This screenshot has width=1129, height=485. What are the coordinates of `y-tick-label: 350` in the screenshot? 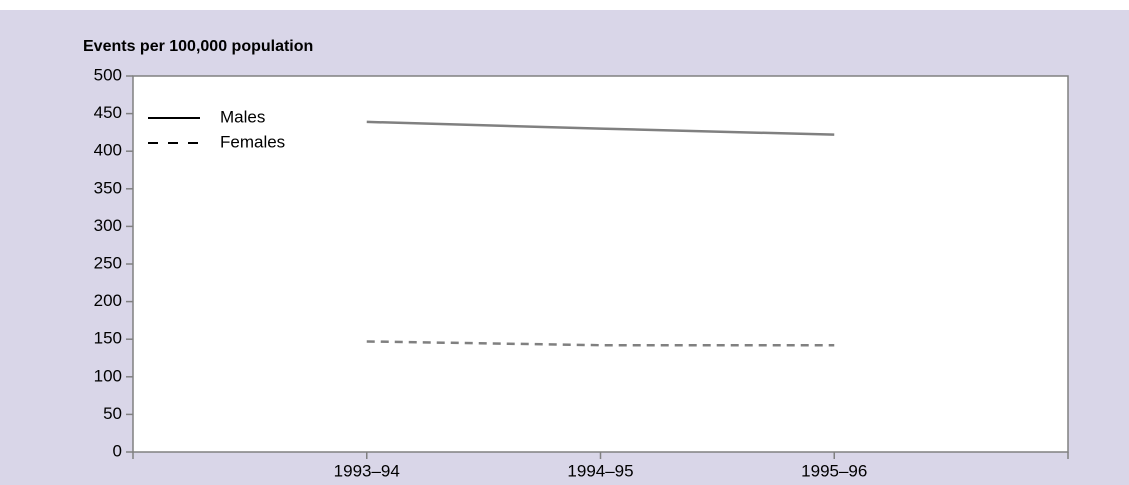 It's located at (108, 187).